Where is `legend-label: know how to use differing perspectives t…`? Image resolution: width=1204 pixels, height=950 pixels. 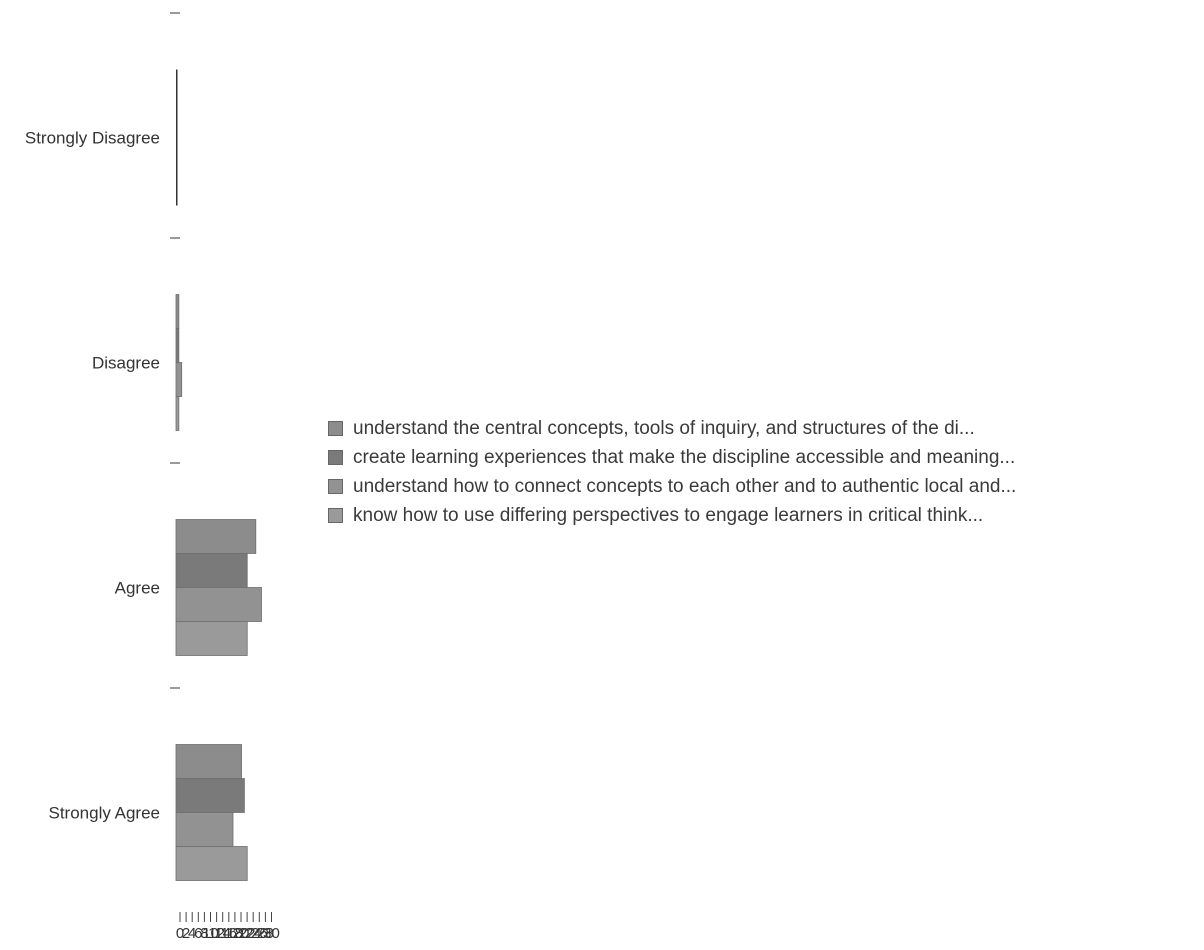 legend-label: know how to use differing perspectives t… is located at coordinates (668, 515).